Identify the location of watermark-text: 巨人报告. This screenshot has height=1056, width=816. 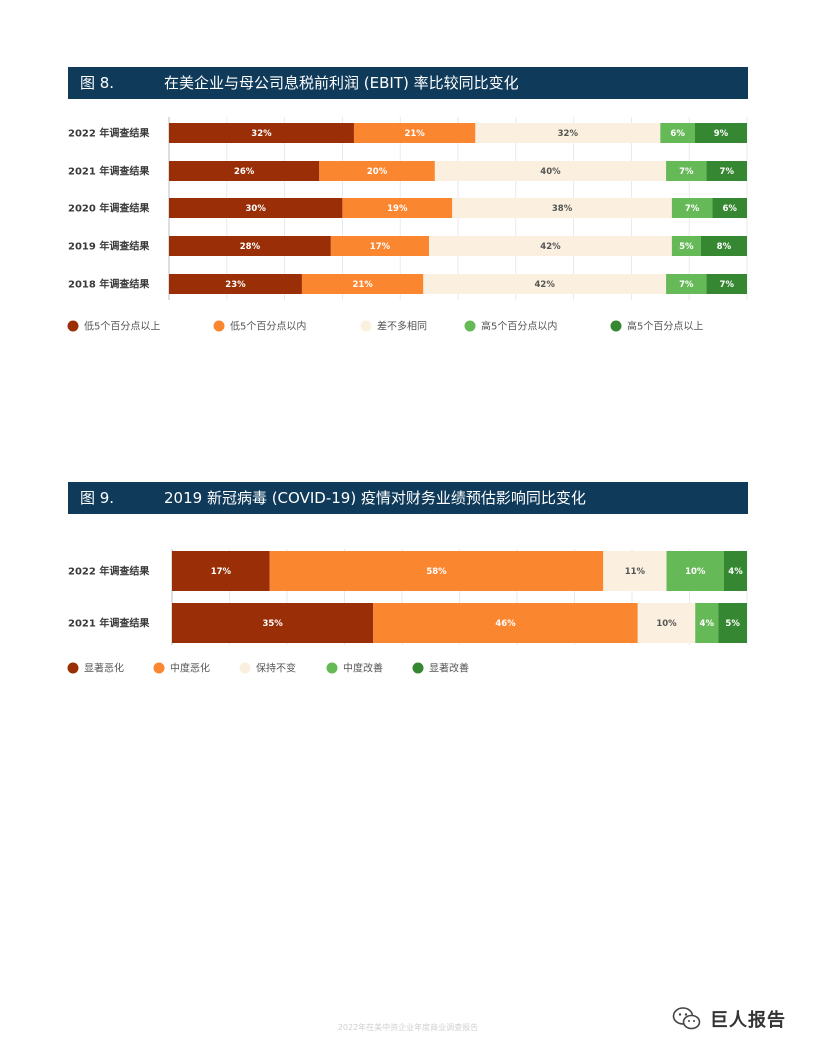
(748, 1020).